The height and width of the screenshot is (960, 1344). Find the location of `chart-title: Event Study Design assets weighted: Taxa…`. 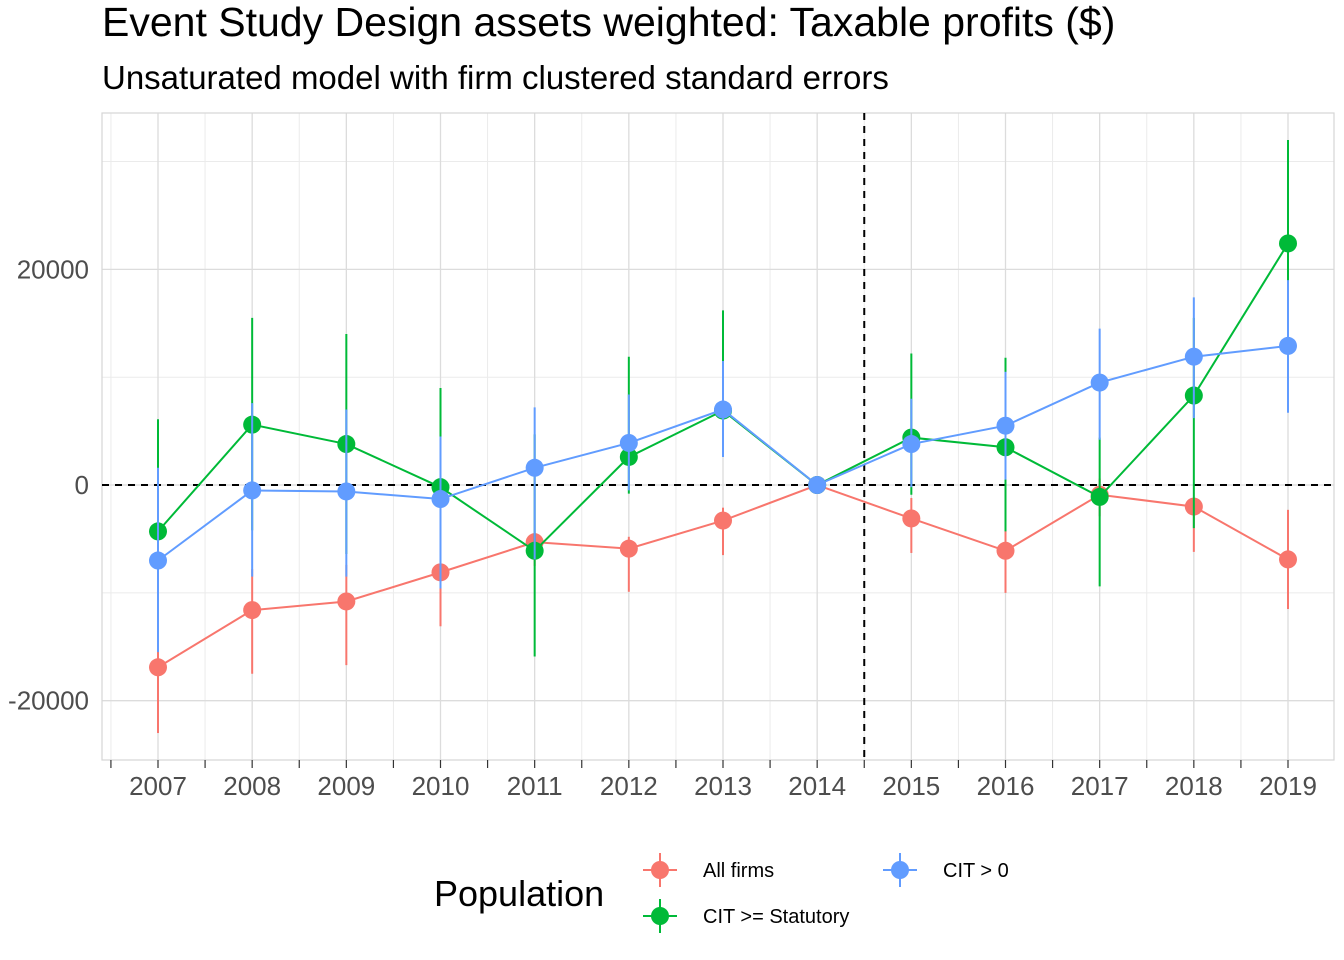

chart-title: Event Study Design assets weighted: Taxa… is located at coordinates (608, 22).